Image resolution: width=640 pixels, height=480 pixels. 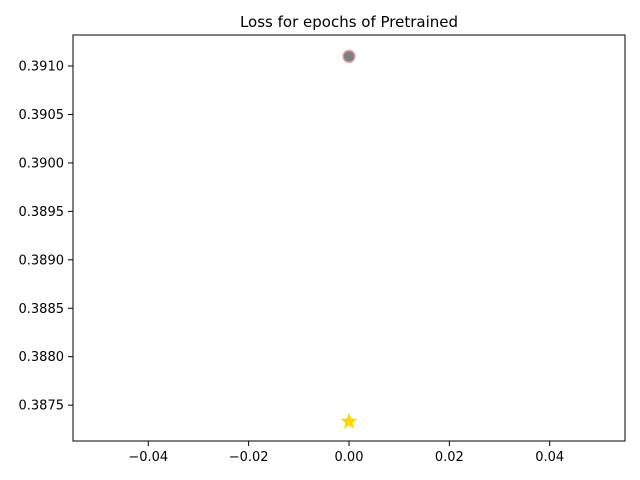 I want to click on plot-area, so click(x=349, y=239).